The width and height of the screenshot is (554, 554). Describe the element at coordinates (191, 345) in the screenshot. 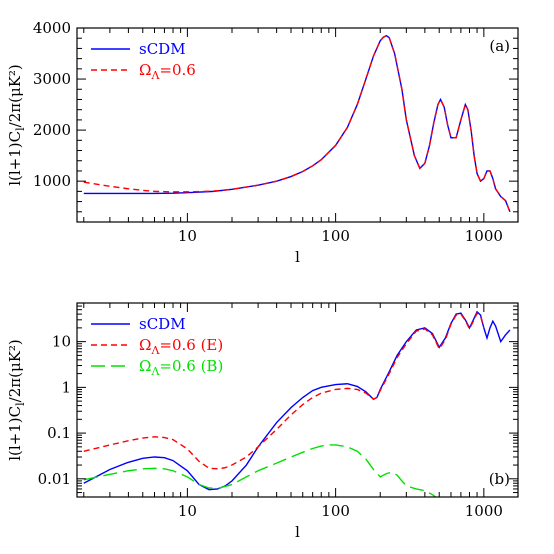

I see `legend-name-tail: =0.6 (E)` at that location.